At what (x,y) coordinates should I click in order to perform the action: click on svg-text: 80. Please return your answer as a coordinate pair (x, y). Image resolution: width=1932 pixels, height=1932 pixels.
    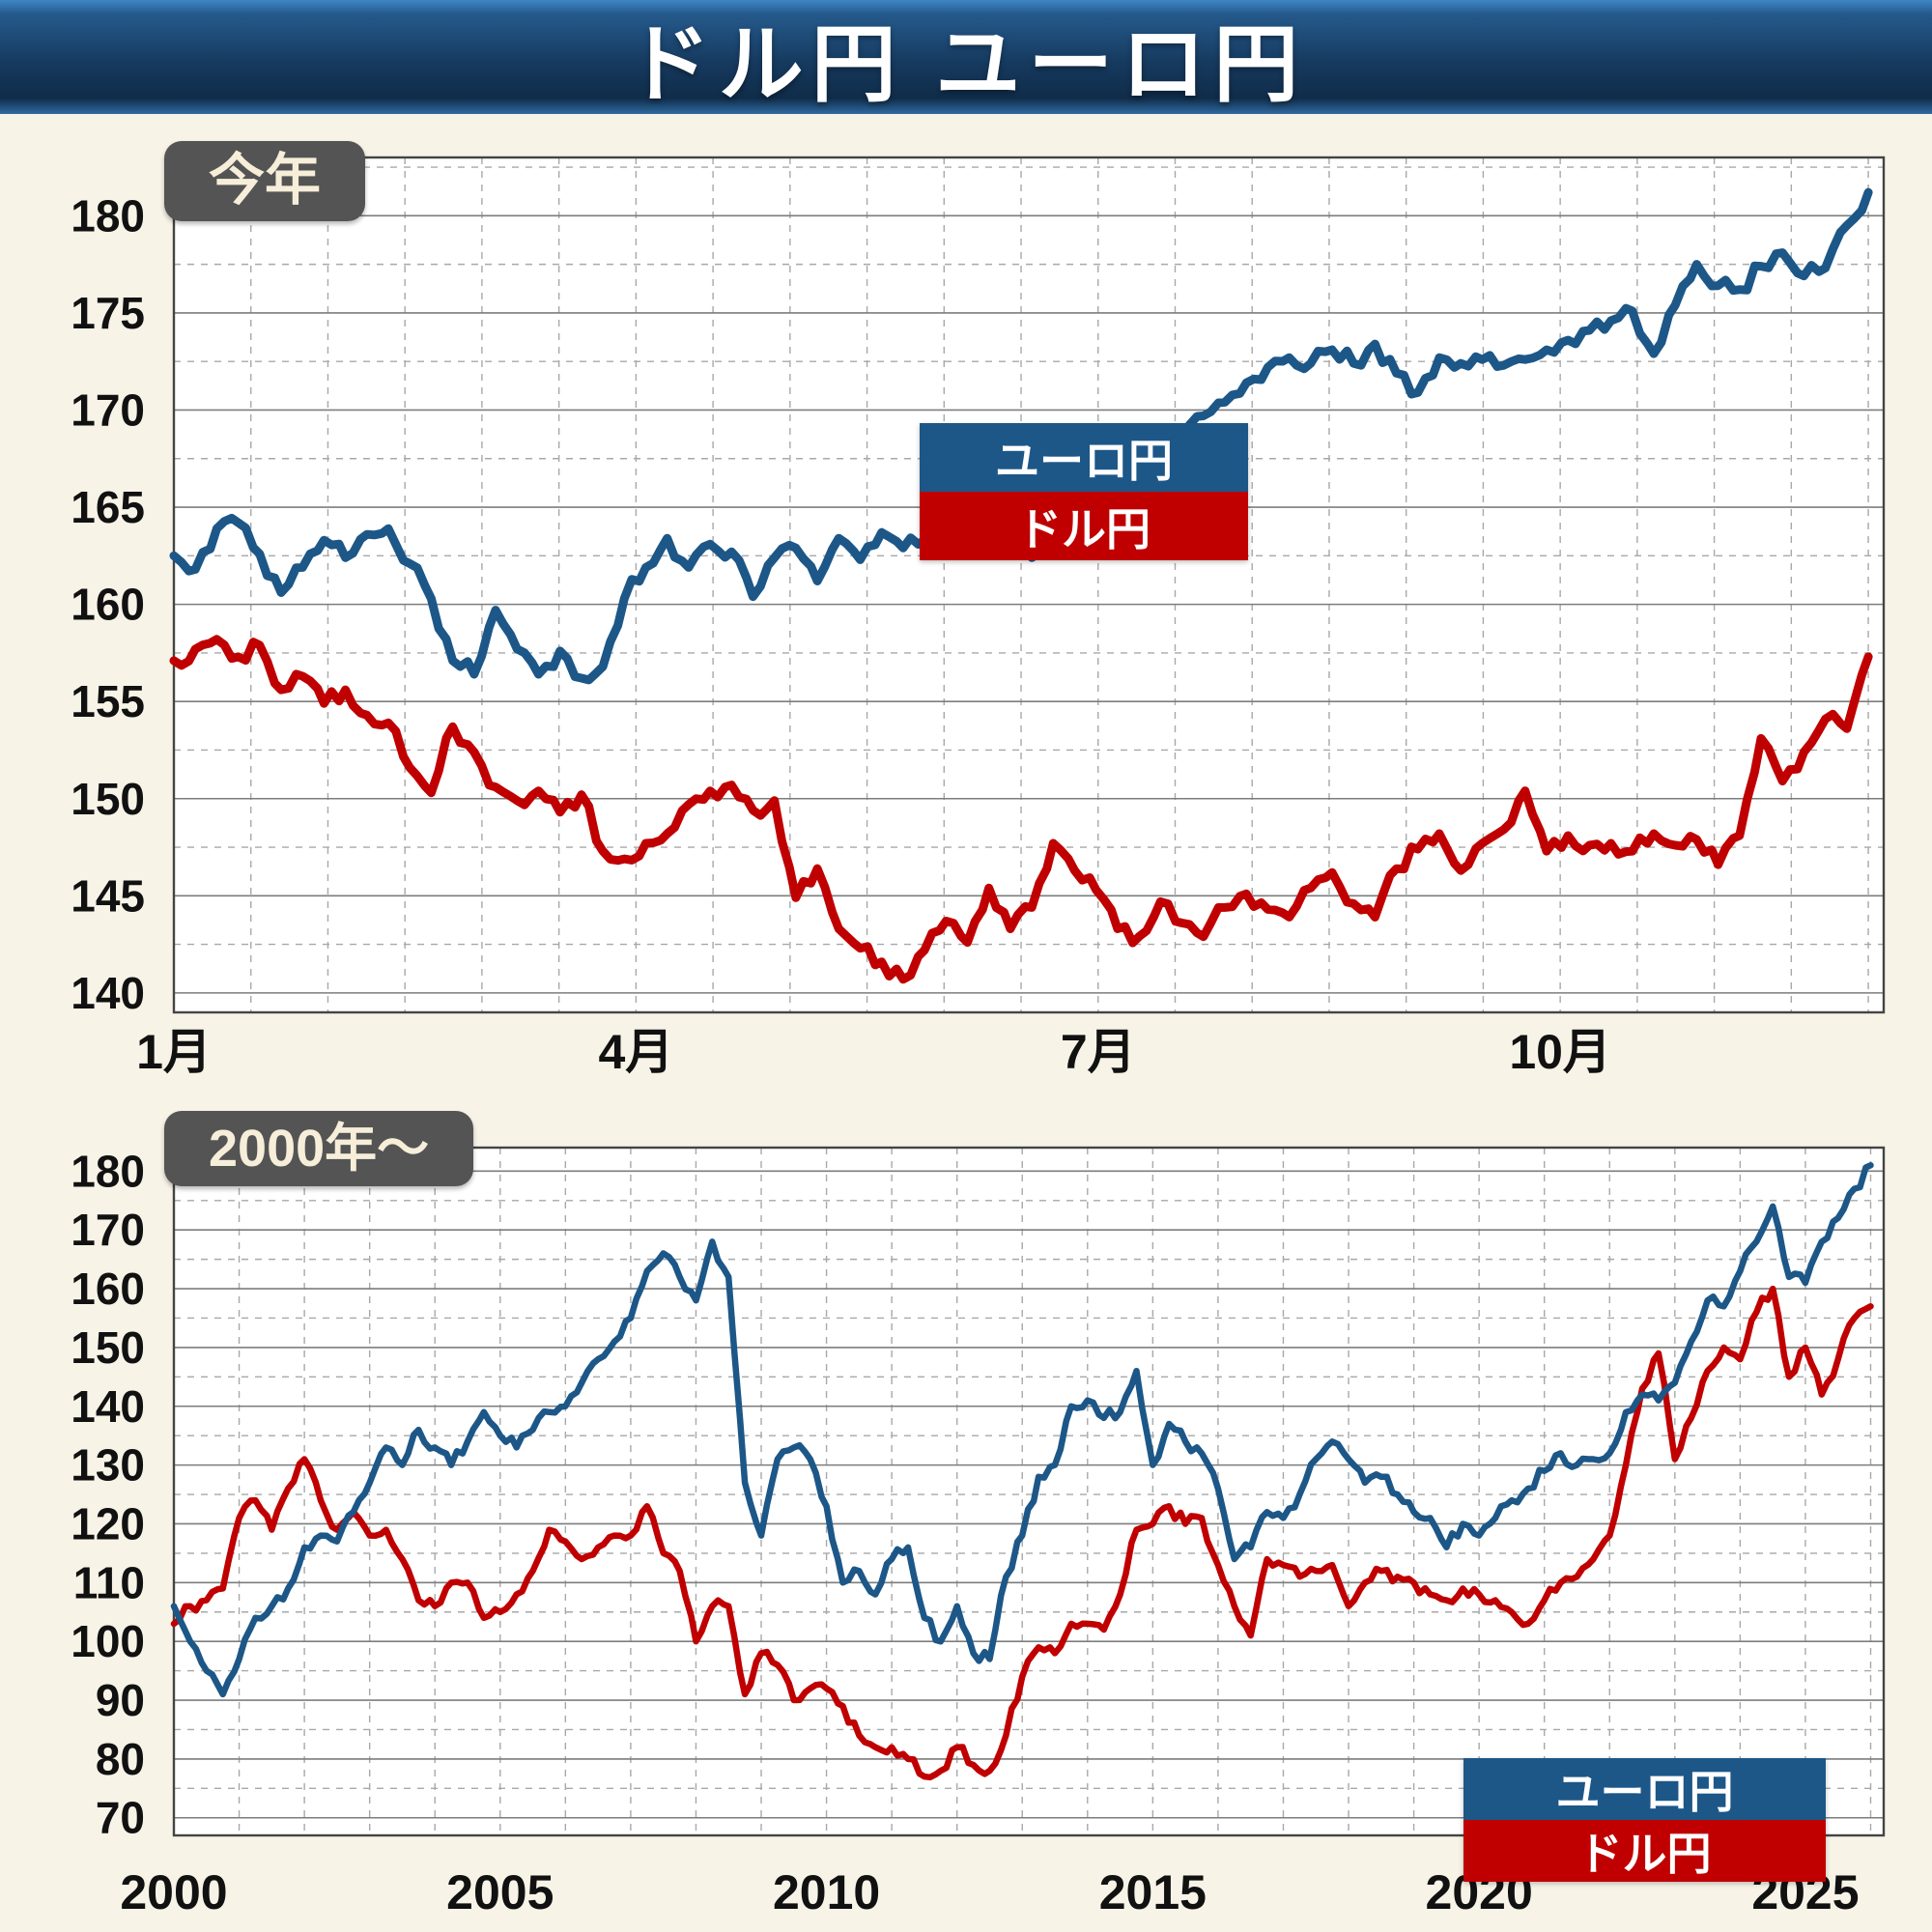
    Looking at the image, I should click on (120, 1759).